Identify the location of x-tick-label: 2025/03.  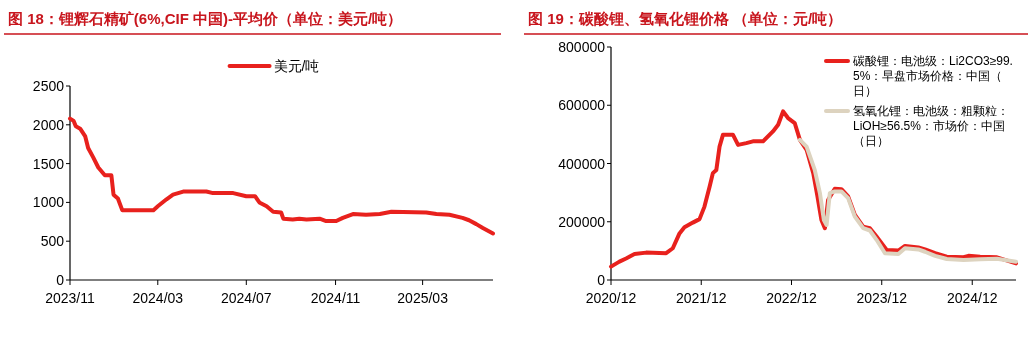
(423, 298).